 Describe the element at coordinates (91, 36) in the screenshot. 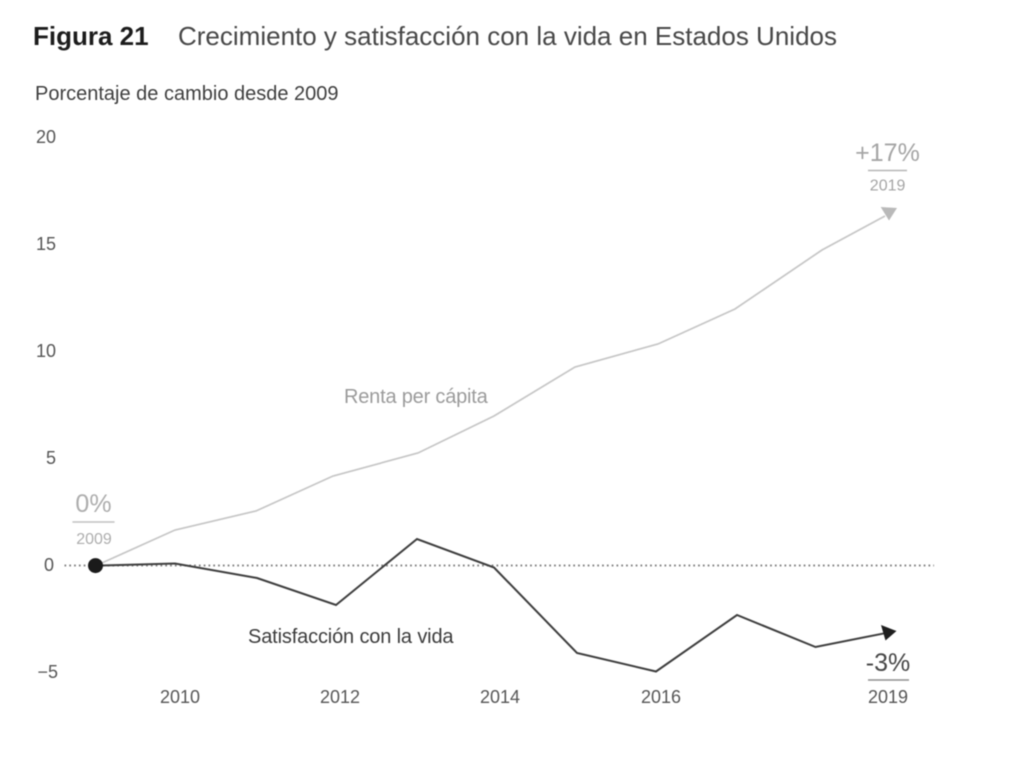

I see `svg-text: Figura 21` at that location.